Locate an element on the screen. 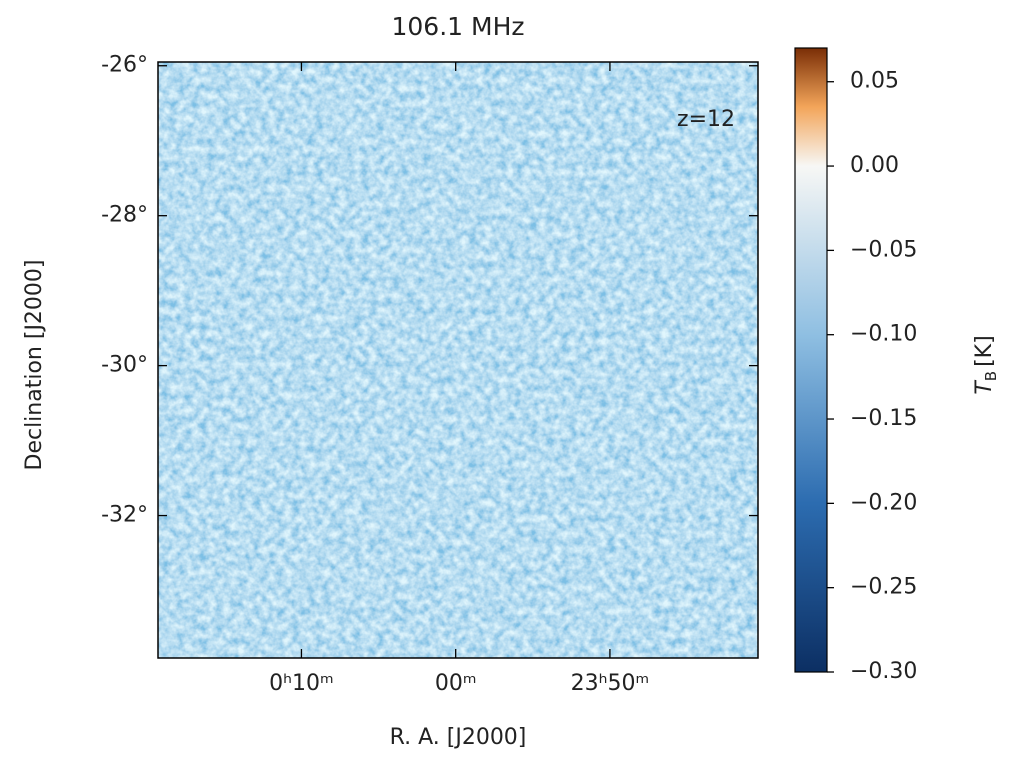  colorbar-tick-label: 0.05 is located at coordinates (874, 81).